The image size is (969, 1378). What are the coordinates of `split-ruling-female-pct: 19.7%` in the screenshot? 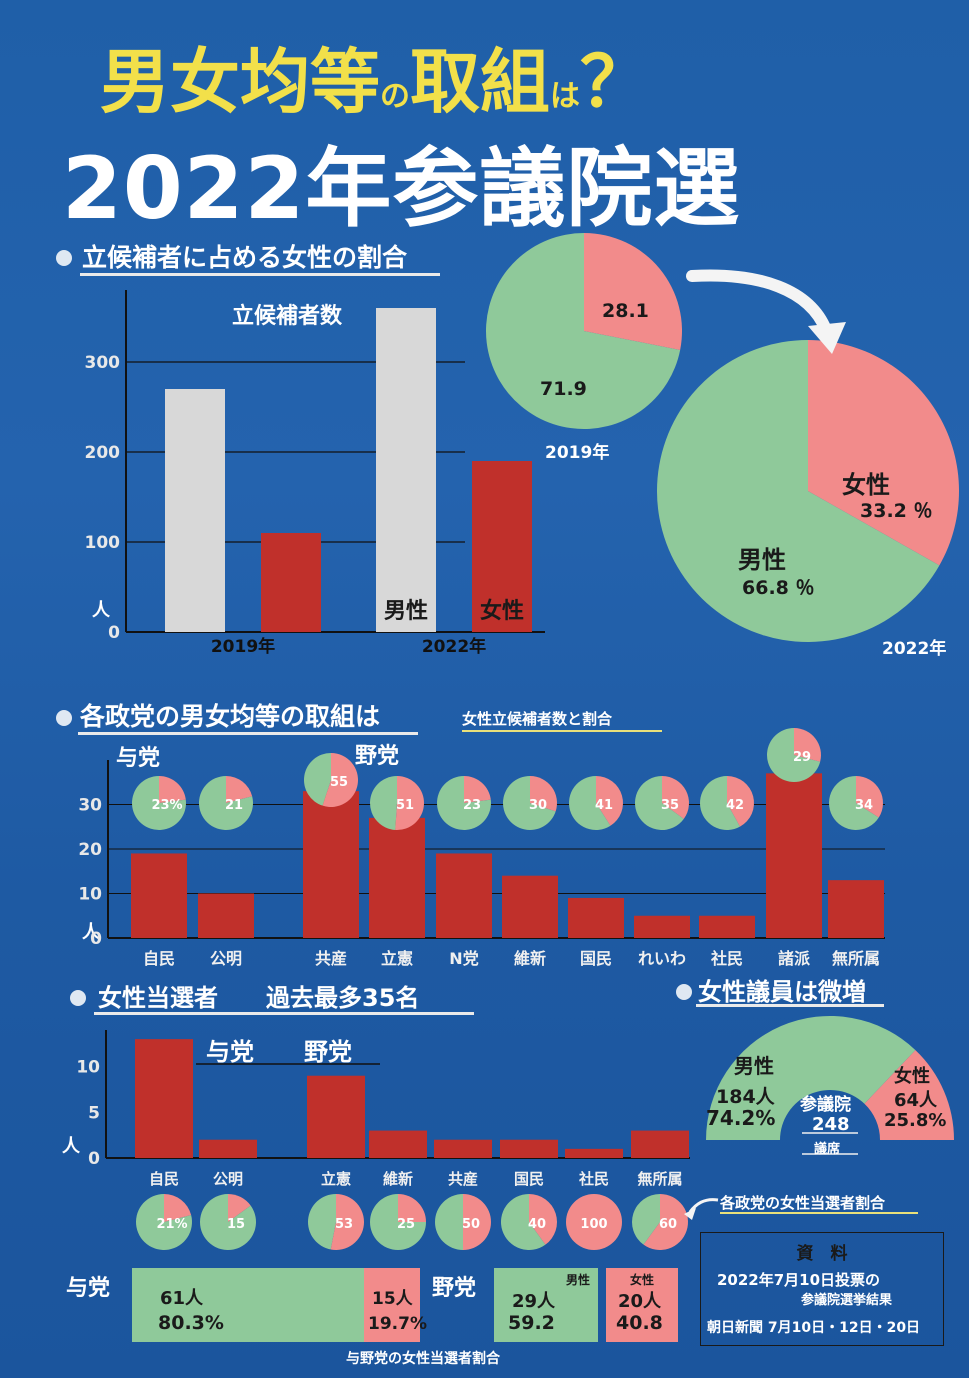 It's located at (397, 1324).